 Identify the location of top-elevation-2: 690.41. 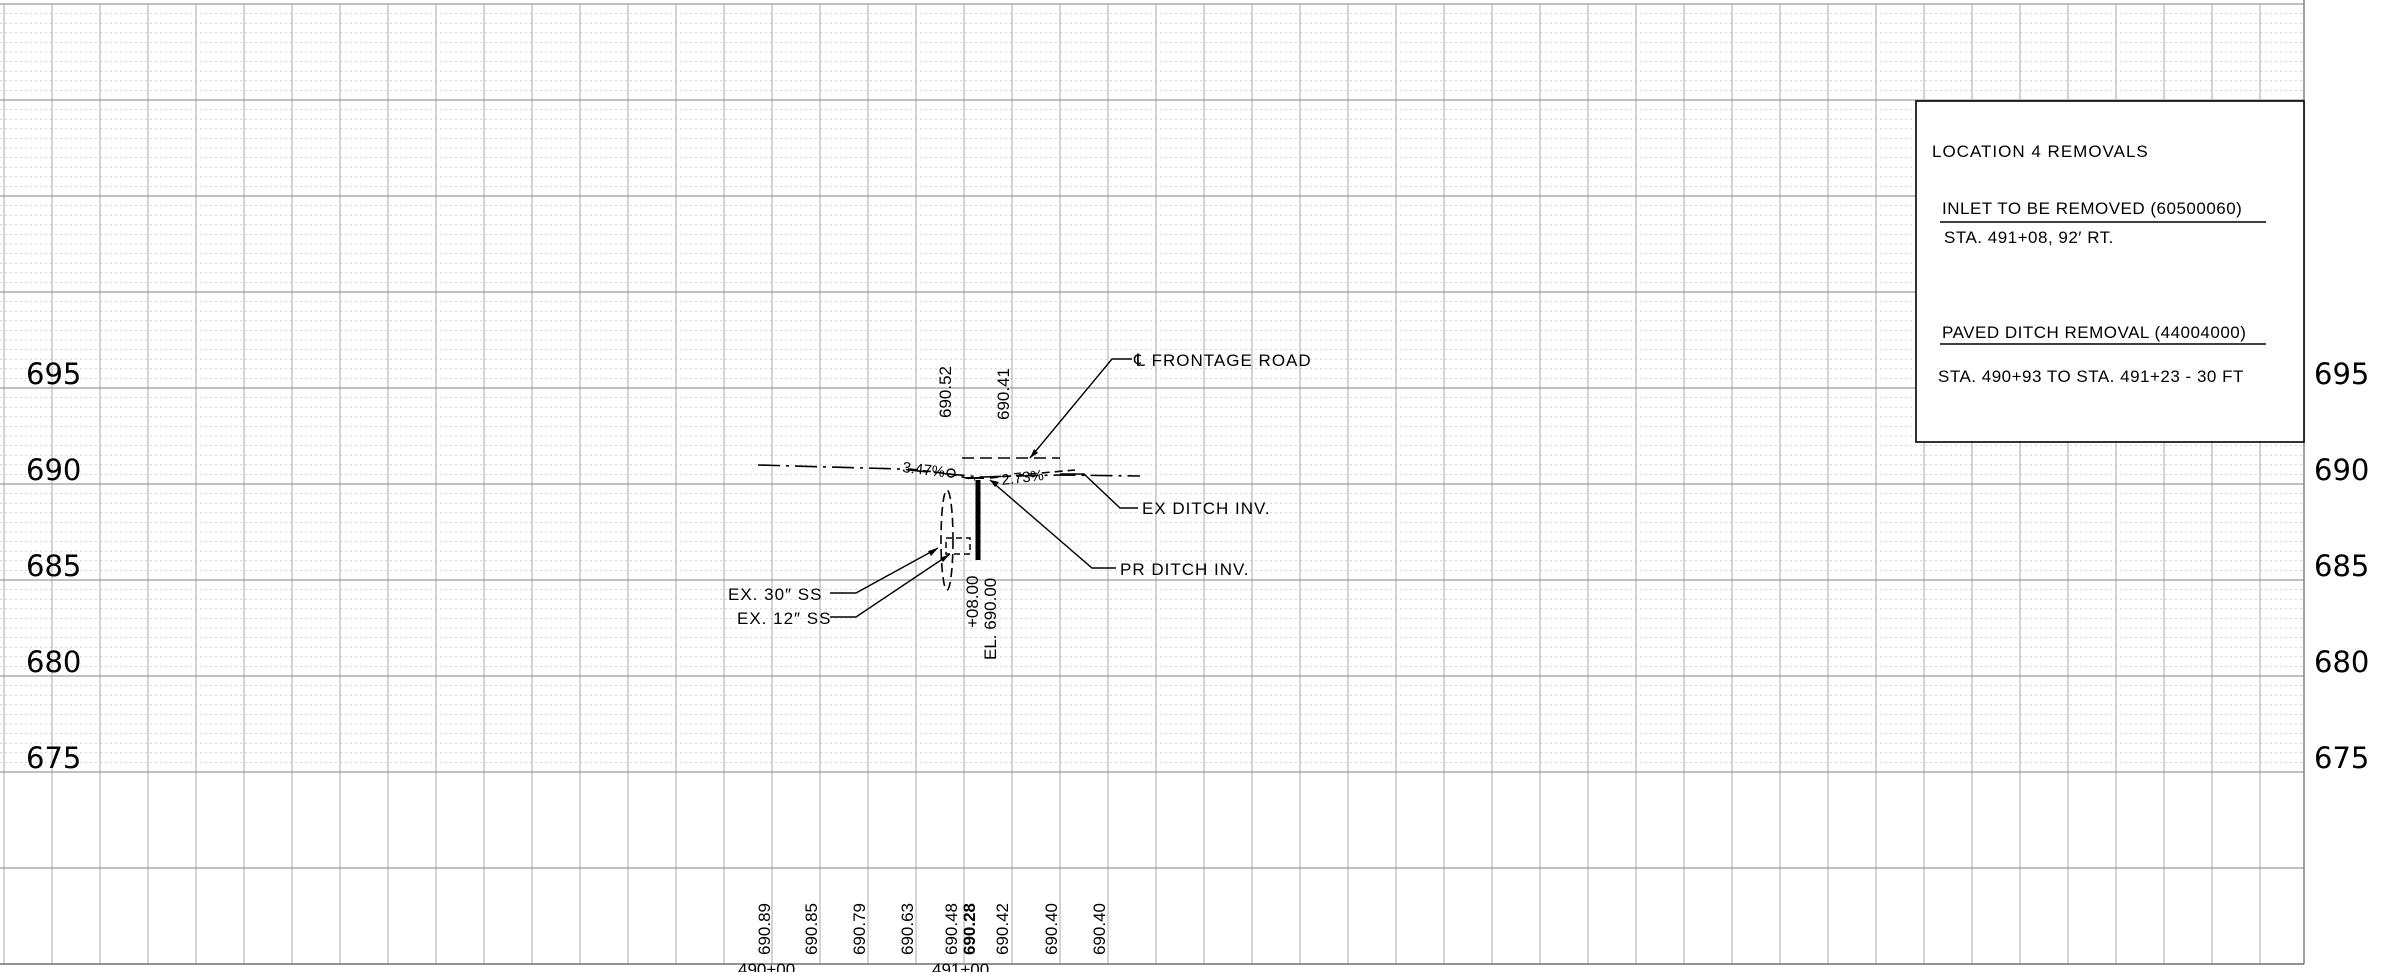
(1003, 394).